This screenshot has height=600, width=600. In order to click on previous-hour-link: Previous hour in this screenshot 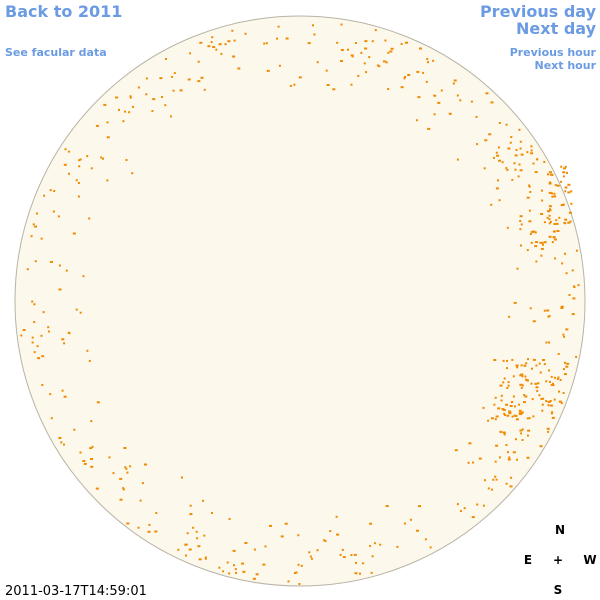, I will do `click(553, 52)`.